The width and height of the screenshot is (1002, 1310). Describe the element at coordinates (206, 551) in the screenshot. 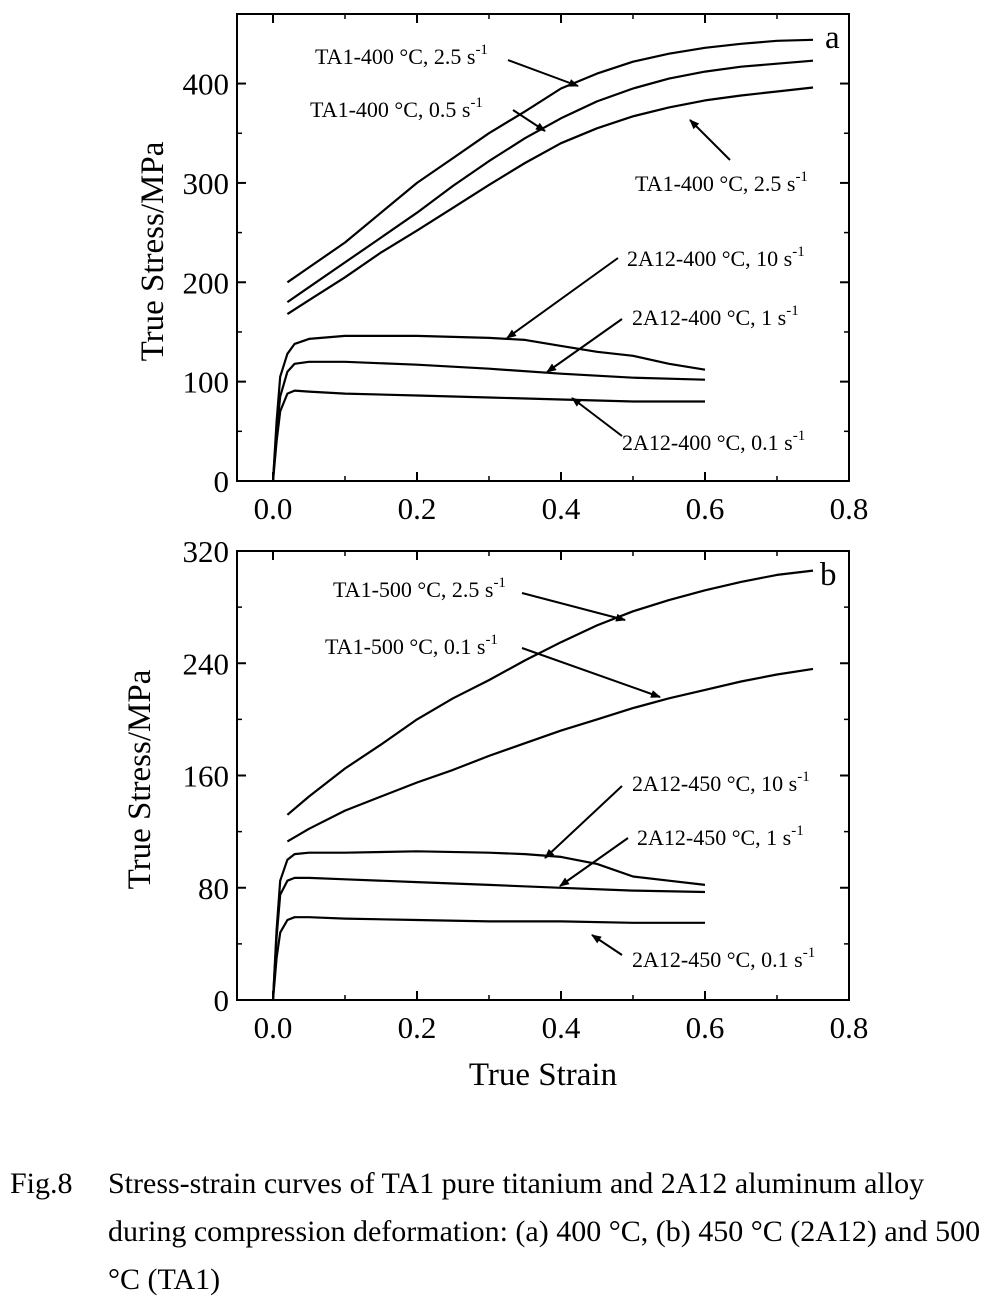

I see `y-tick-label: 320` at that location.